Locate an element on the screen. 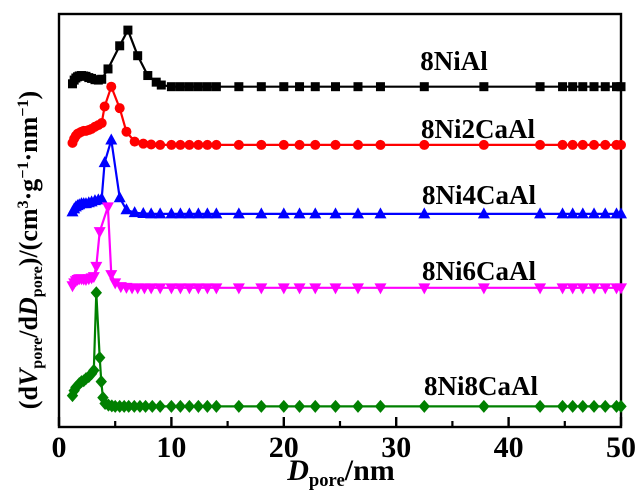 This screenshot has height=495, width=643. y-axis-title: (dVpore/dDpore)/(cm3·g−1·nm−1) is located at coordinates (30, 250).